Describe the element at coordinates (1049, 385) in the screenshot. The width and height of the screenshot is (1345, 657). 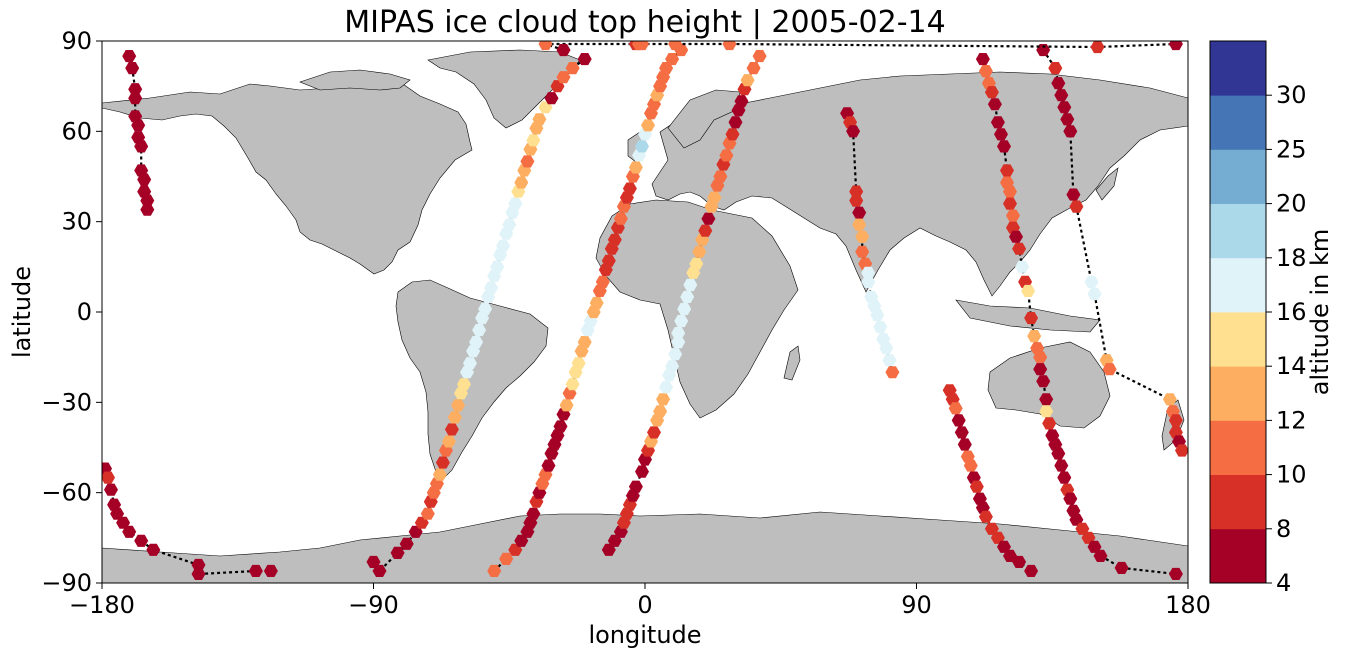
I see `australia-land` at that location.